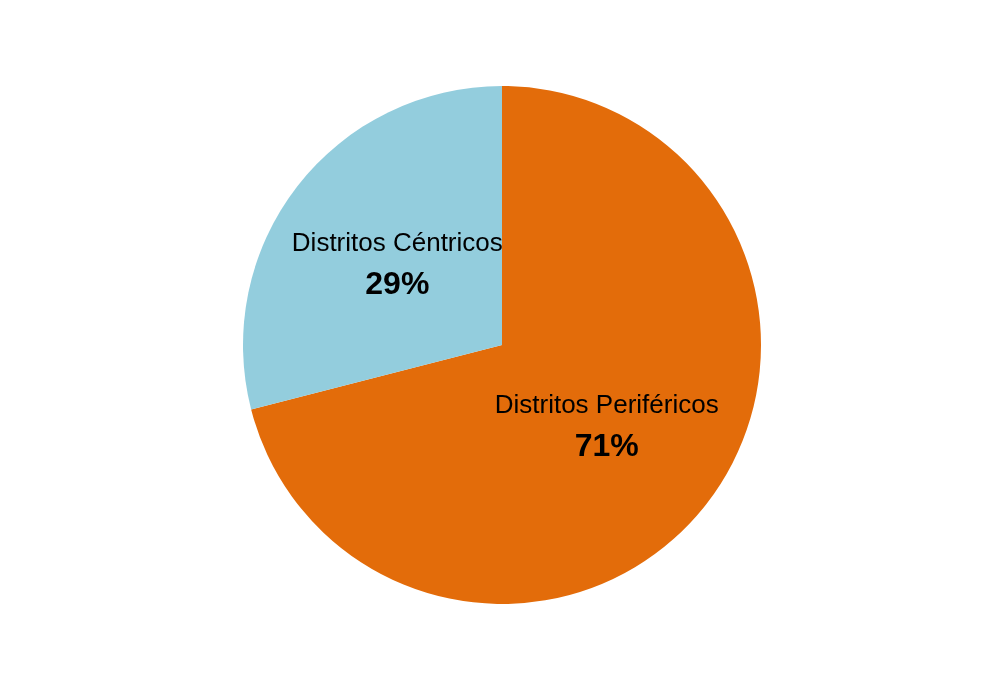 The image size is (1005, 693). What do you see at coordinates (606, 445) in the screenshot?
I see `data-label: 71%` at bounding box center [606, 445].